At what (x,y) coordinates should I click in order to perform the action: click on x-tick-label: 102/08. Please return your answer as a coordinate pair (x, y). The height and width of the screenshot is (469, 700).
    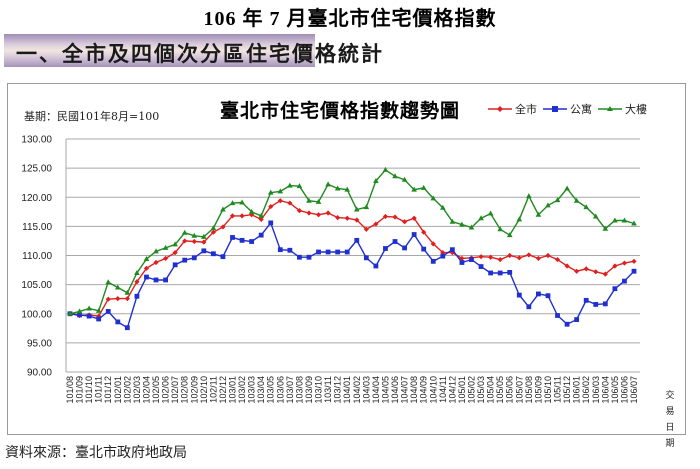
    Looking at the image, I should click on (185, 390).